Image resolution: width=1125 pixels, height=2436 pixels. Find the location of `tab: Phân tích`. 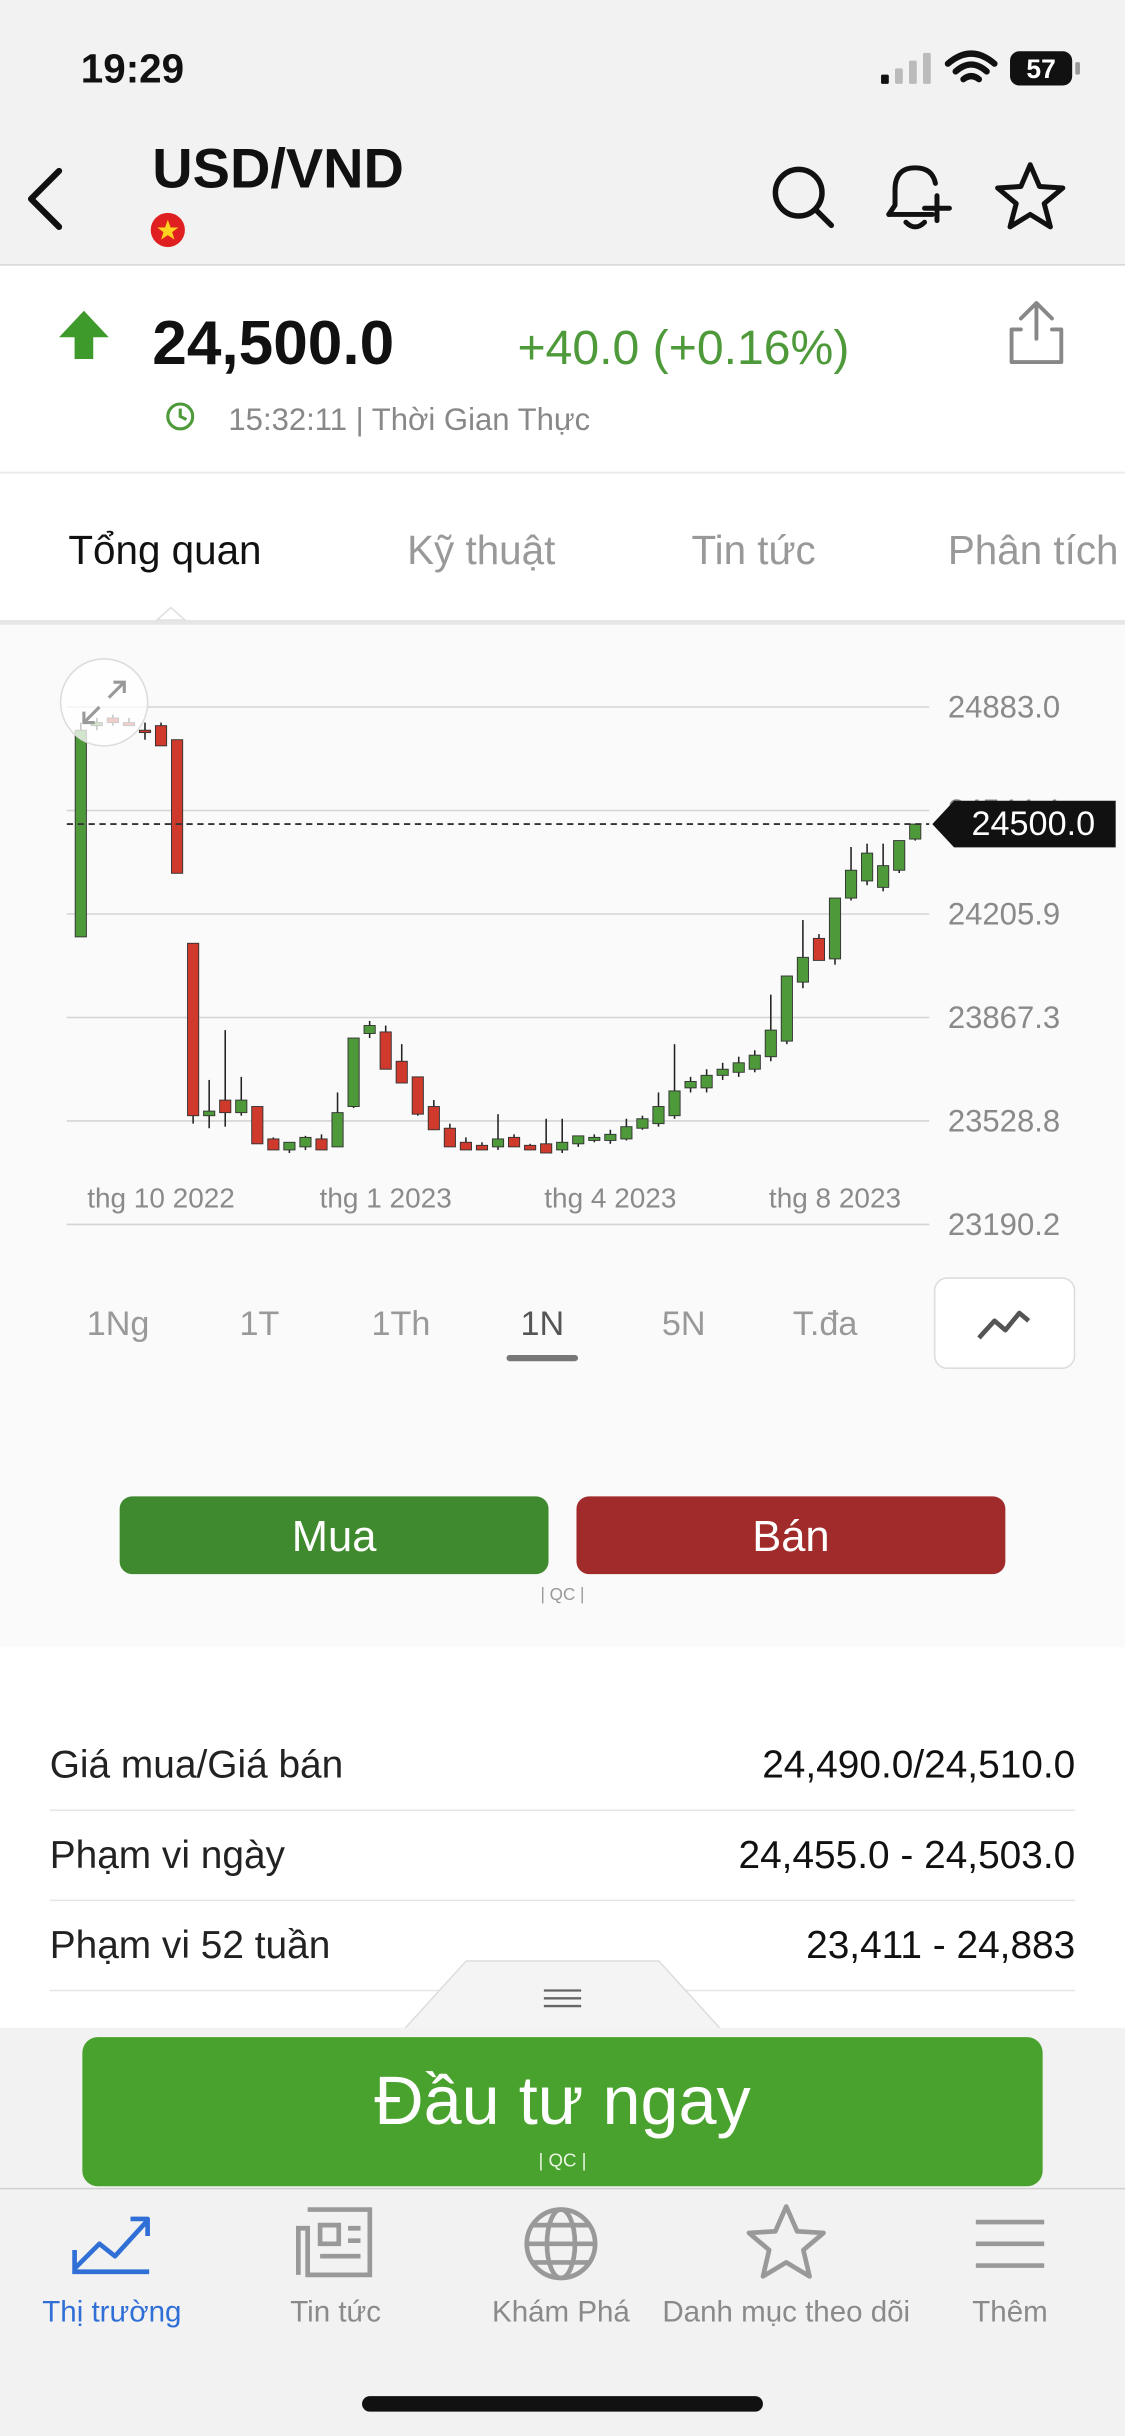

tab: Phân tích is located at coordinates (1033, 550).